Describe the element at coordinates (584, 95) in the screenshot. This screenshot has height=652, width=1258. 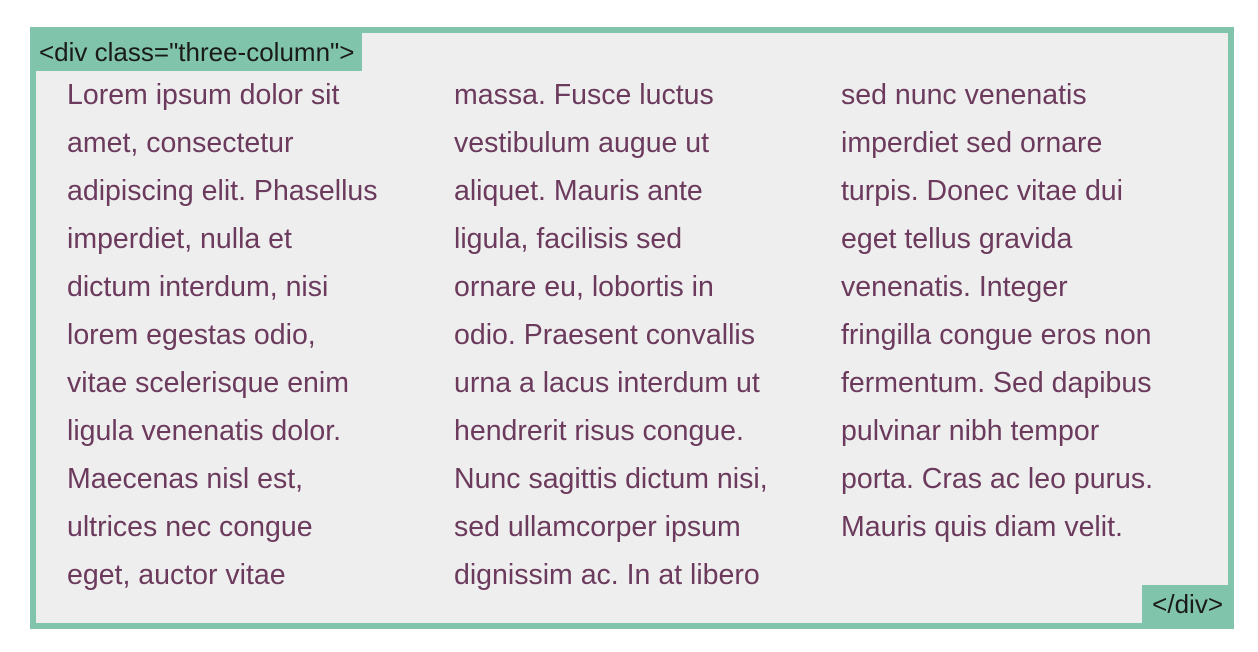
I see `column-line: massa. Fusce luctus` at that location.